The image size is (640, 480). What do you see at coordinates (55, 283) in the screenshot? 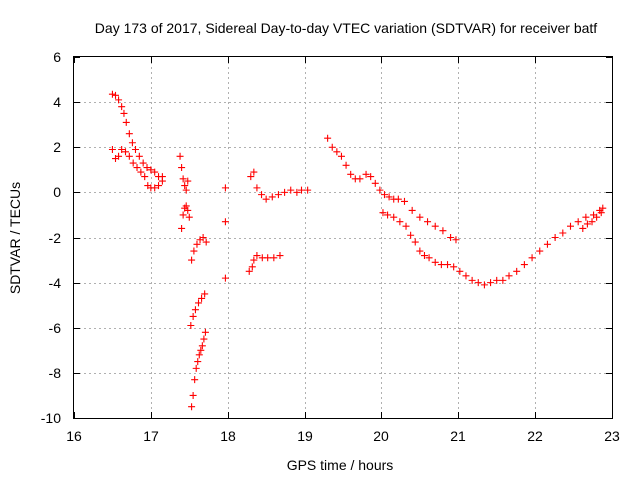
I see `y-tick-label: -4` at bounding box center [55, 283].